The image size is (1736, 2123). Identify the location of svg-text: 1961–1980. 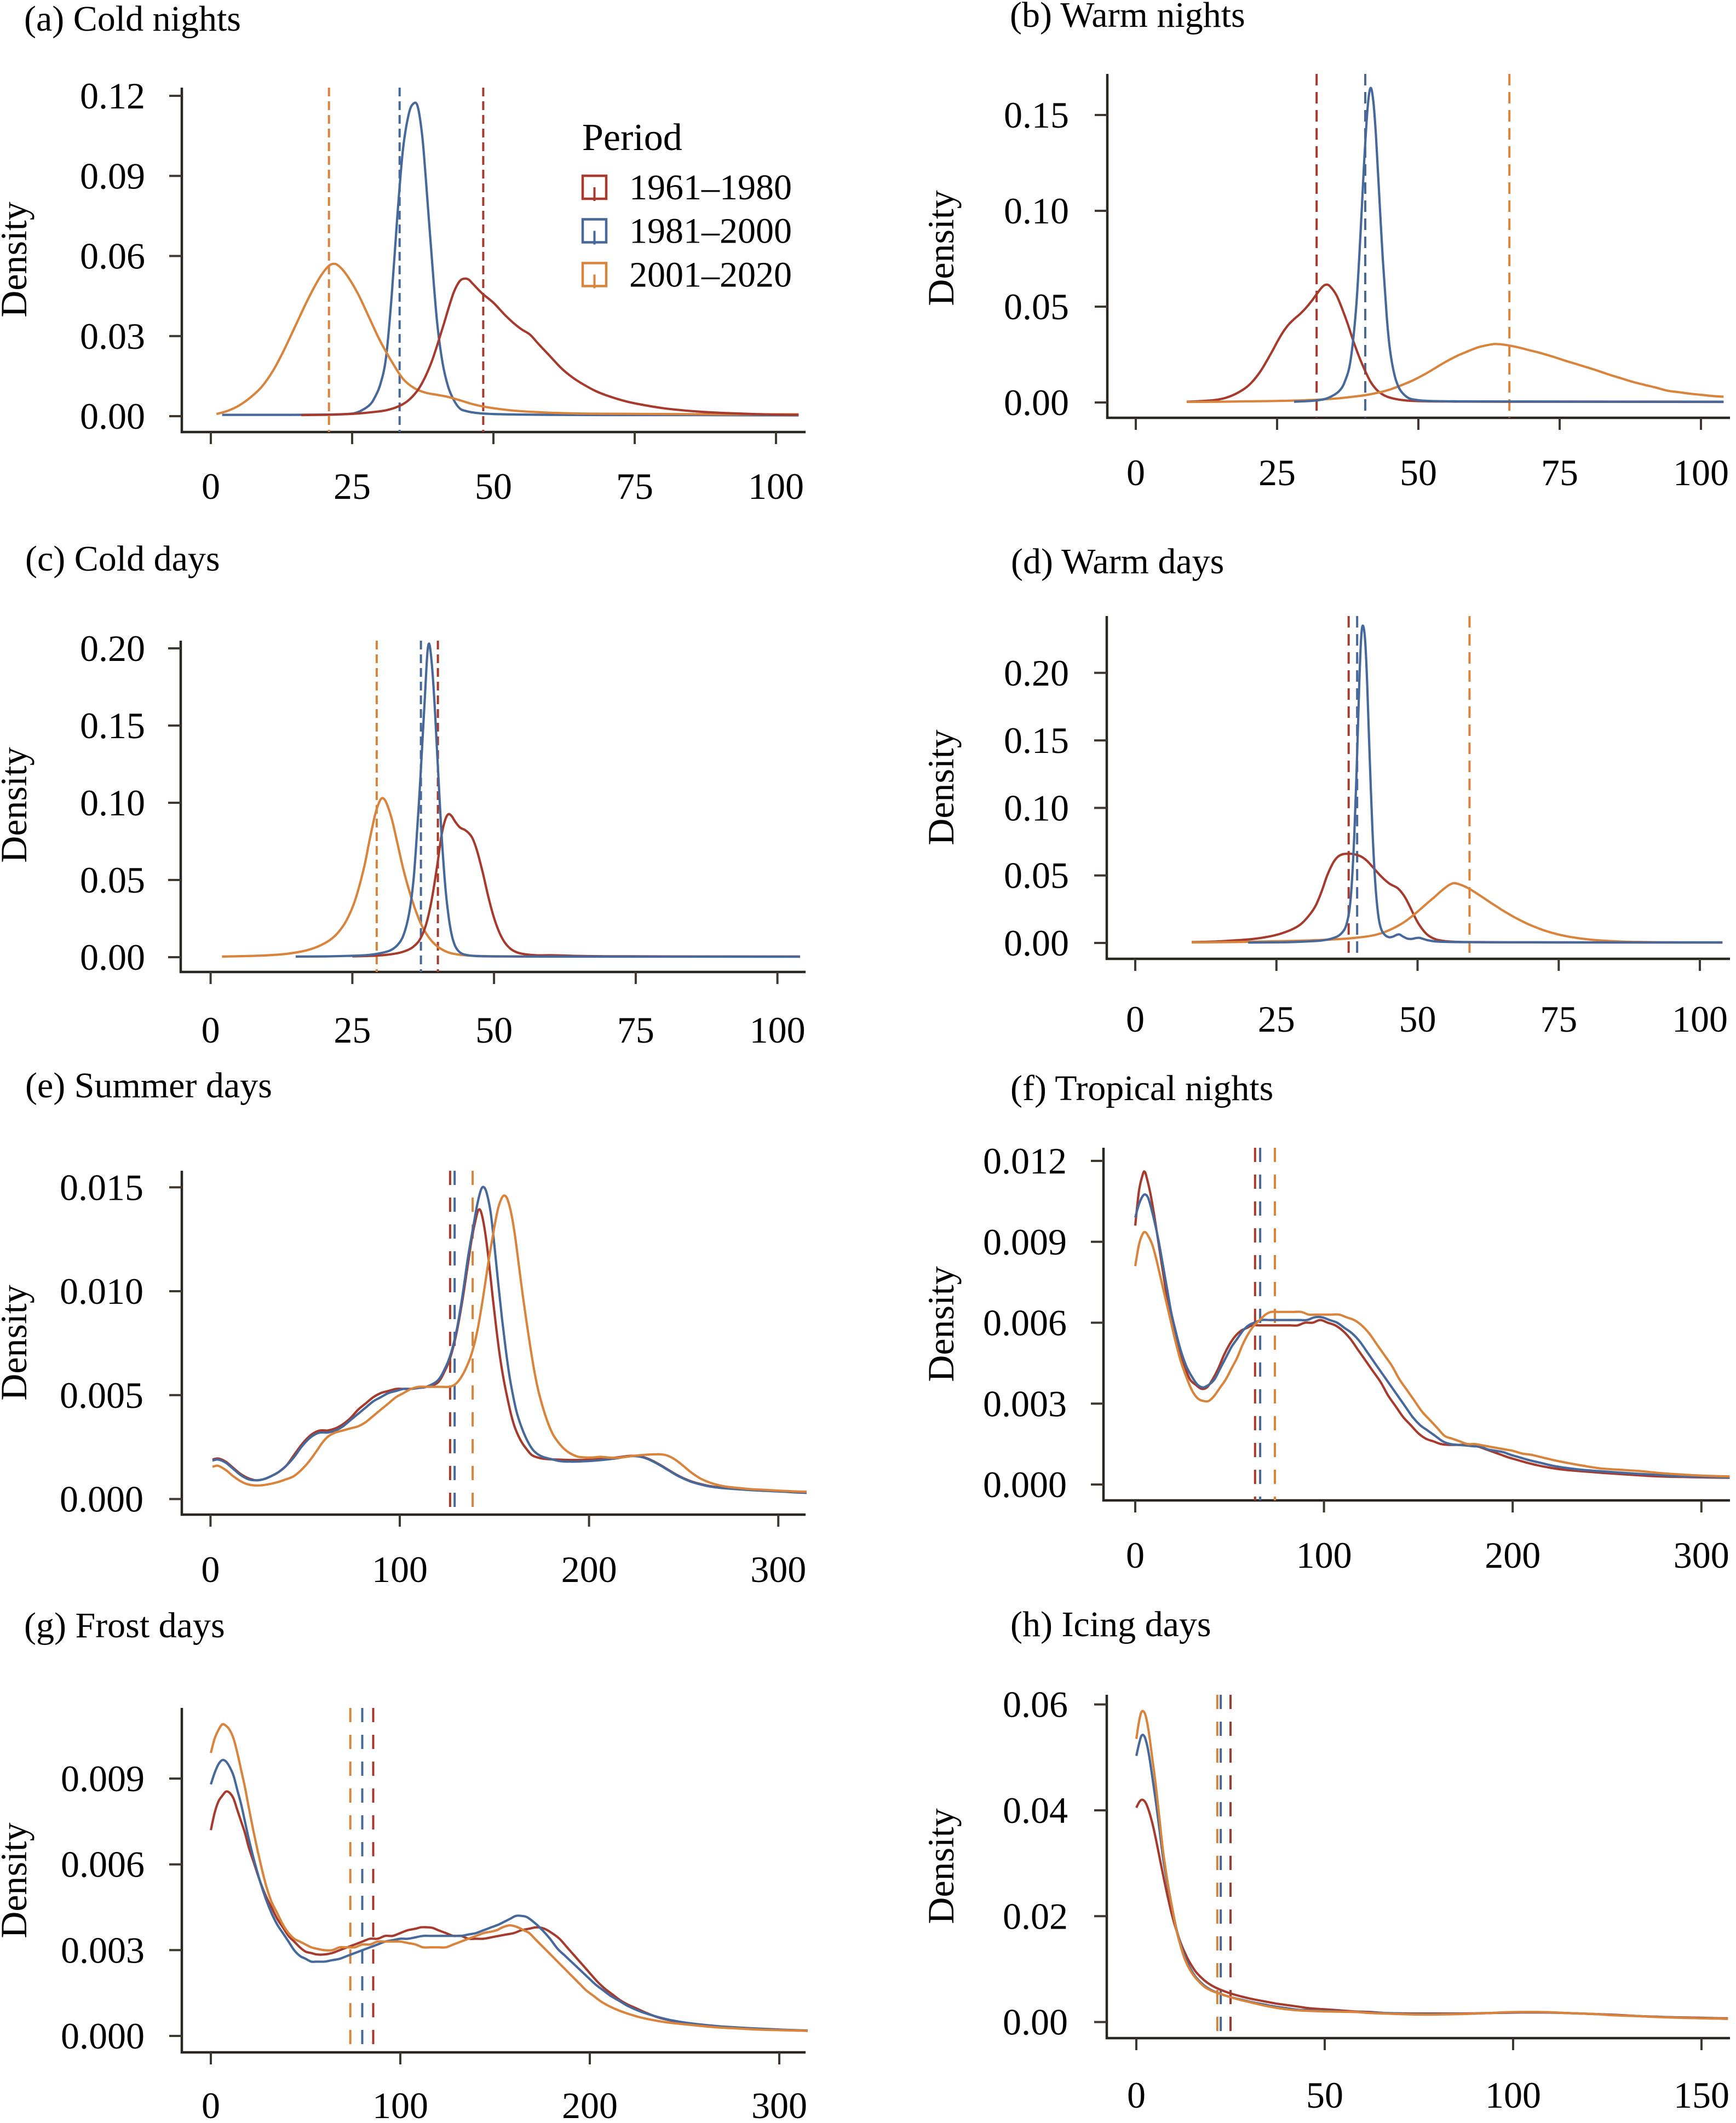
(710, 188).